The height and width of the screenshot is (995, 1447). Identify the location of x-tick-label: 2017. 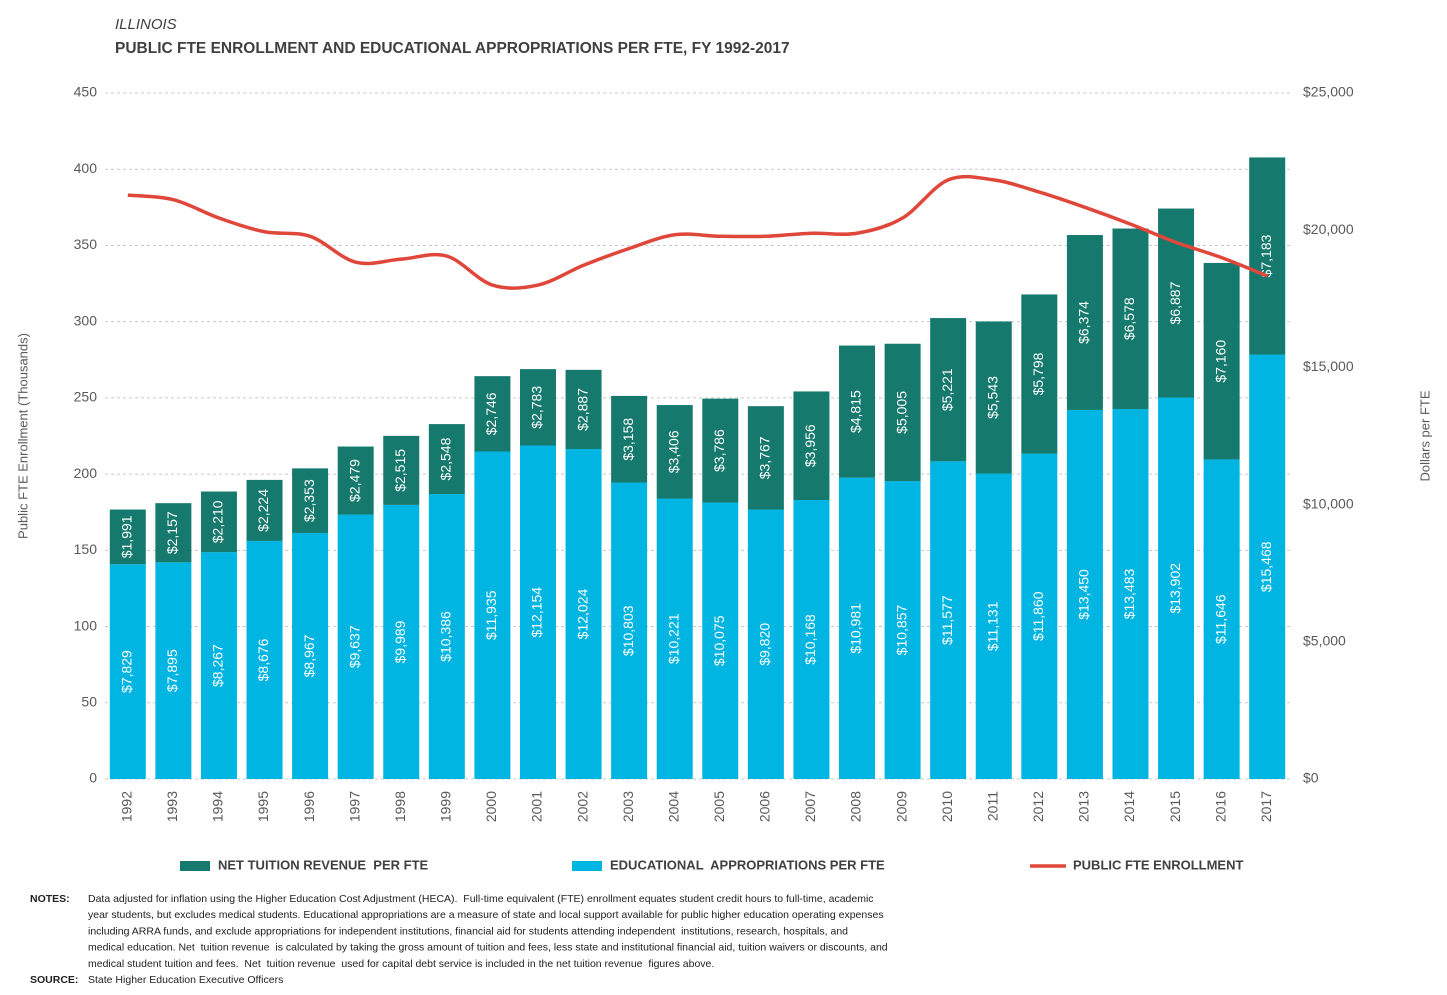
(1266, 806).